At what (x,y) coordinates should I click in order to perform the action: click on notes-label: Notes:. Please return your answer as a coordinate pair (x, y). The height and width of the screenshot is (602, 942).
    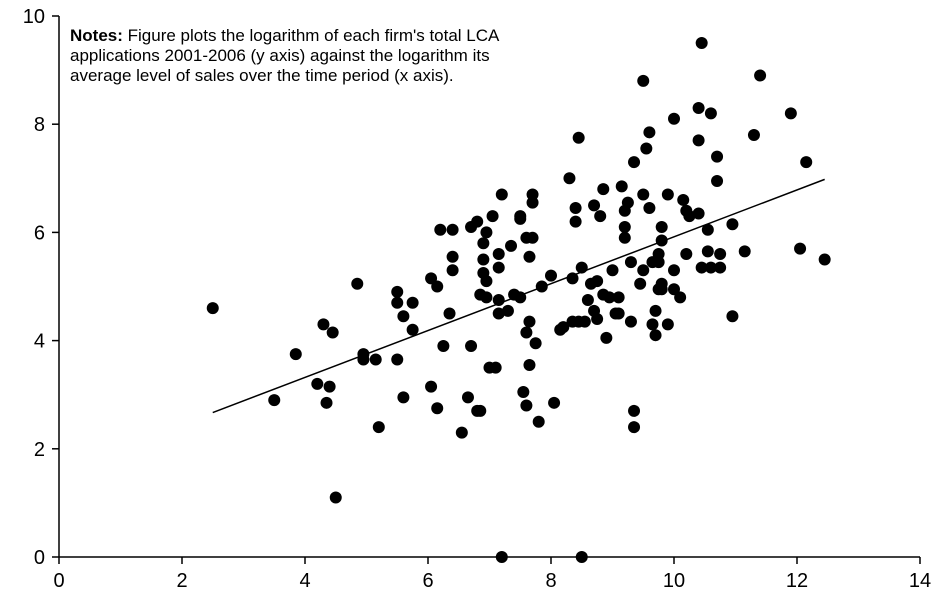
    Looking at the image, I should click on (96, 35).